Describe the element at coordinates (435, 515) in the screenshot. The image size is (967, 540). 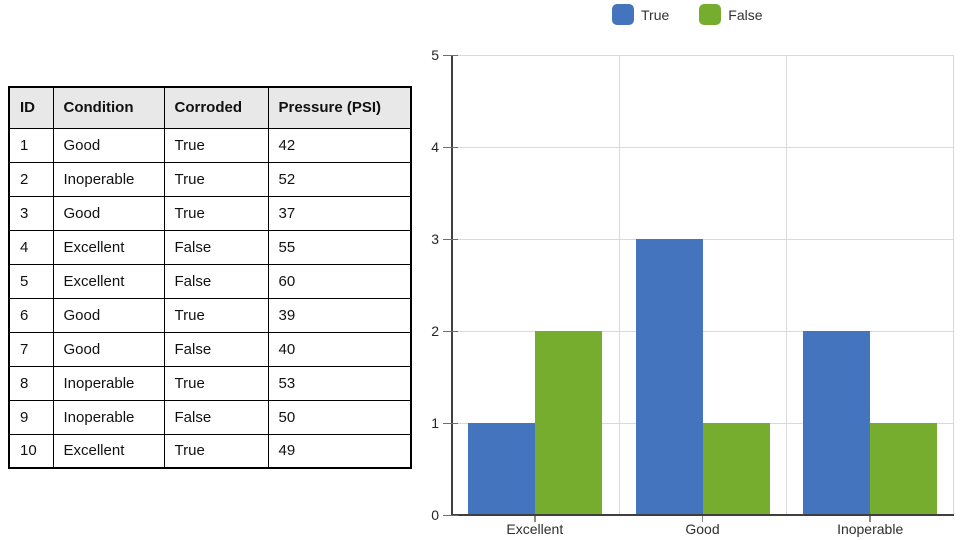
I see `y-axis-tick-label: 0` at that location.